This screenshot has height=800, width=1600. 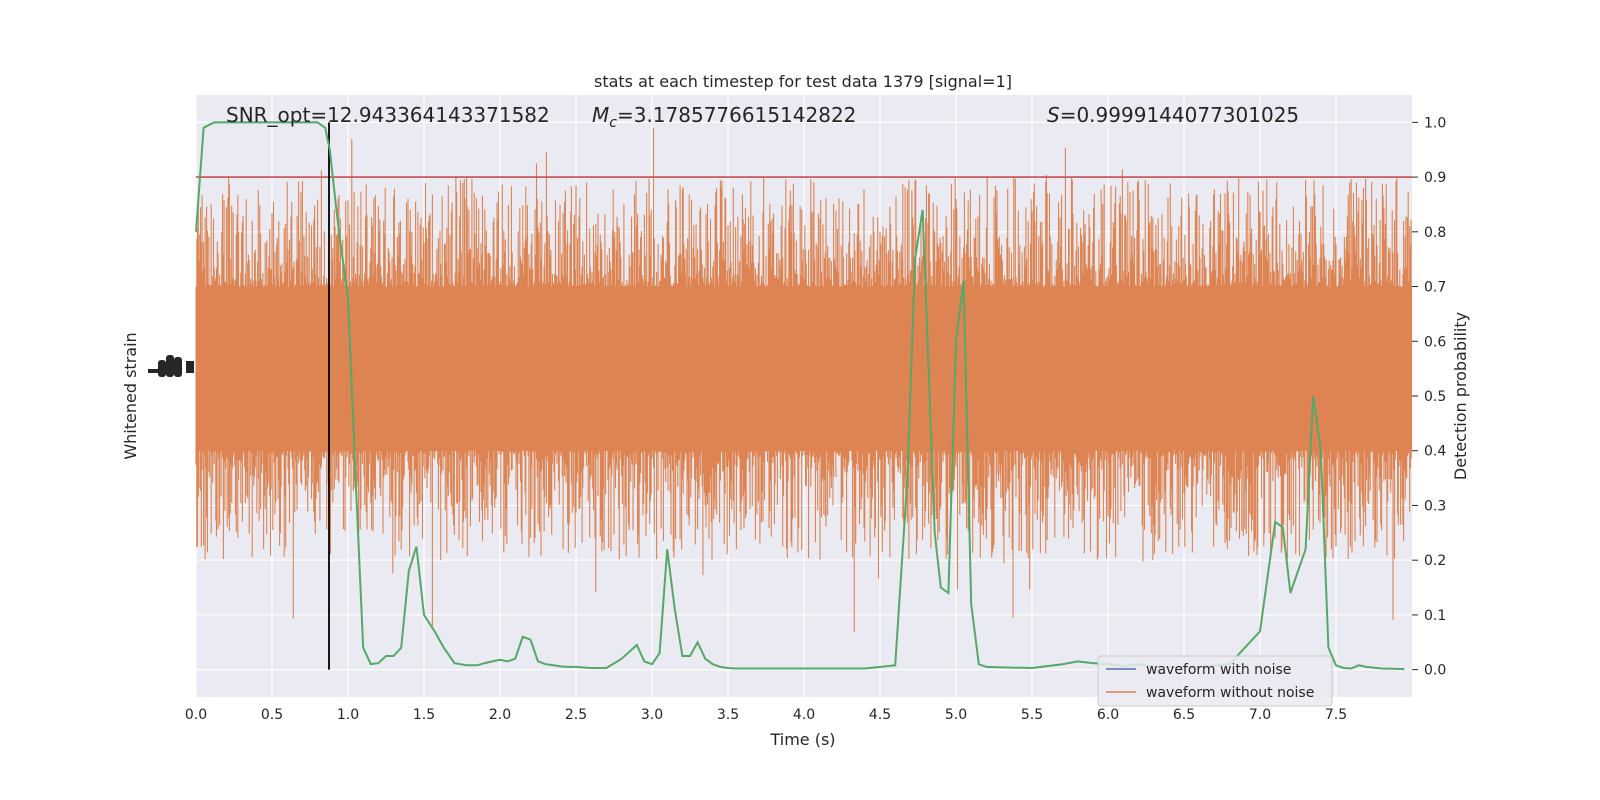 I want to click on s-annotation: S=0.9999144077301025, so click(x=1173, y=115).